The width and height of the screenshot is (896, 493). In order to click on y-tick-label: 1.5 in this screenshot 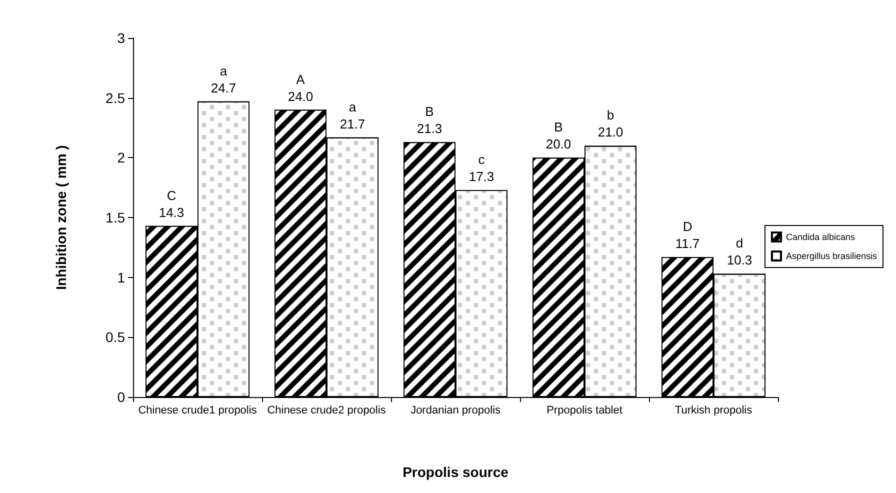, I will do `click(116, 218)`.